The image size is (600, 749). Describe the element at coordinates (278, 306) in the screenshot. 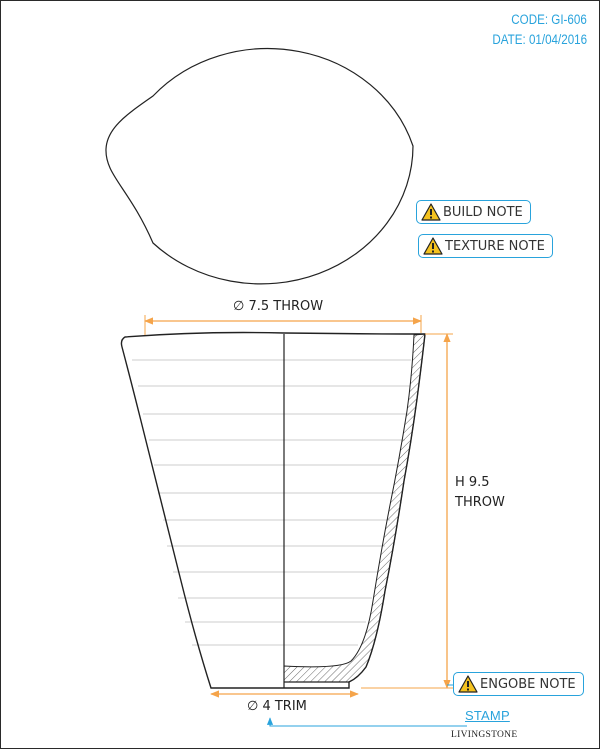

I see `rim-diameter-label: ∅ 7.5 THROW` at that location.